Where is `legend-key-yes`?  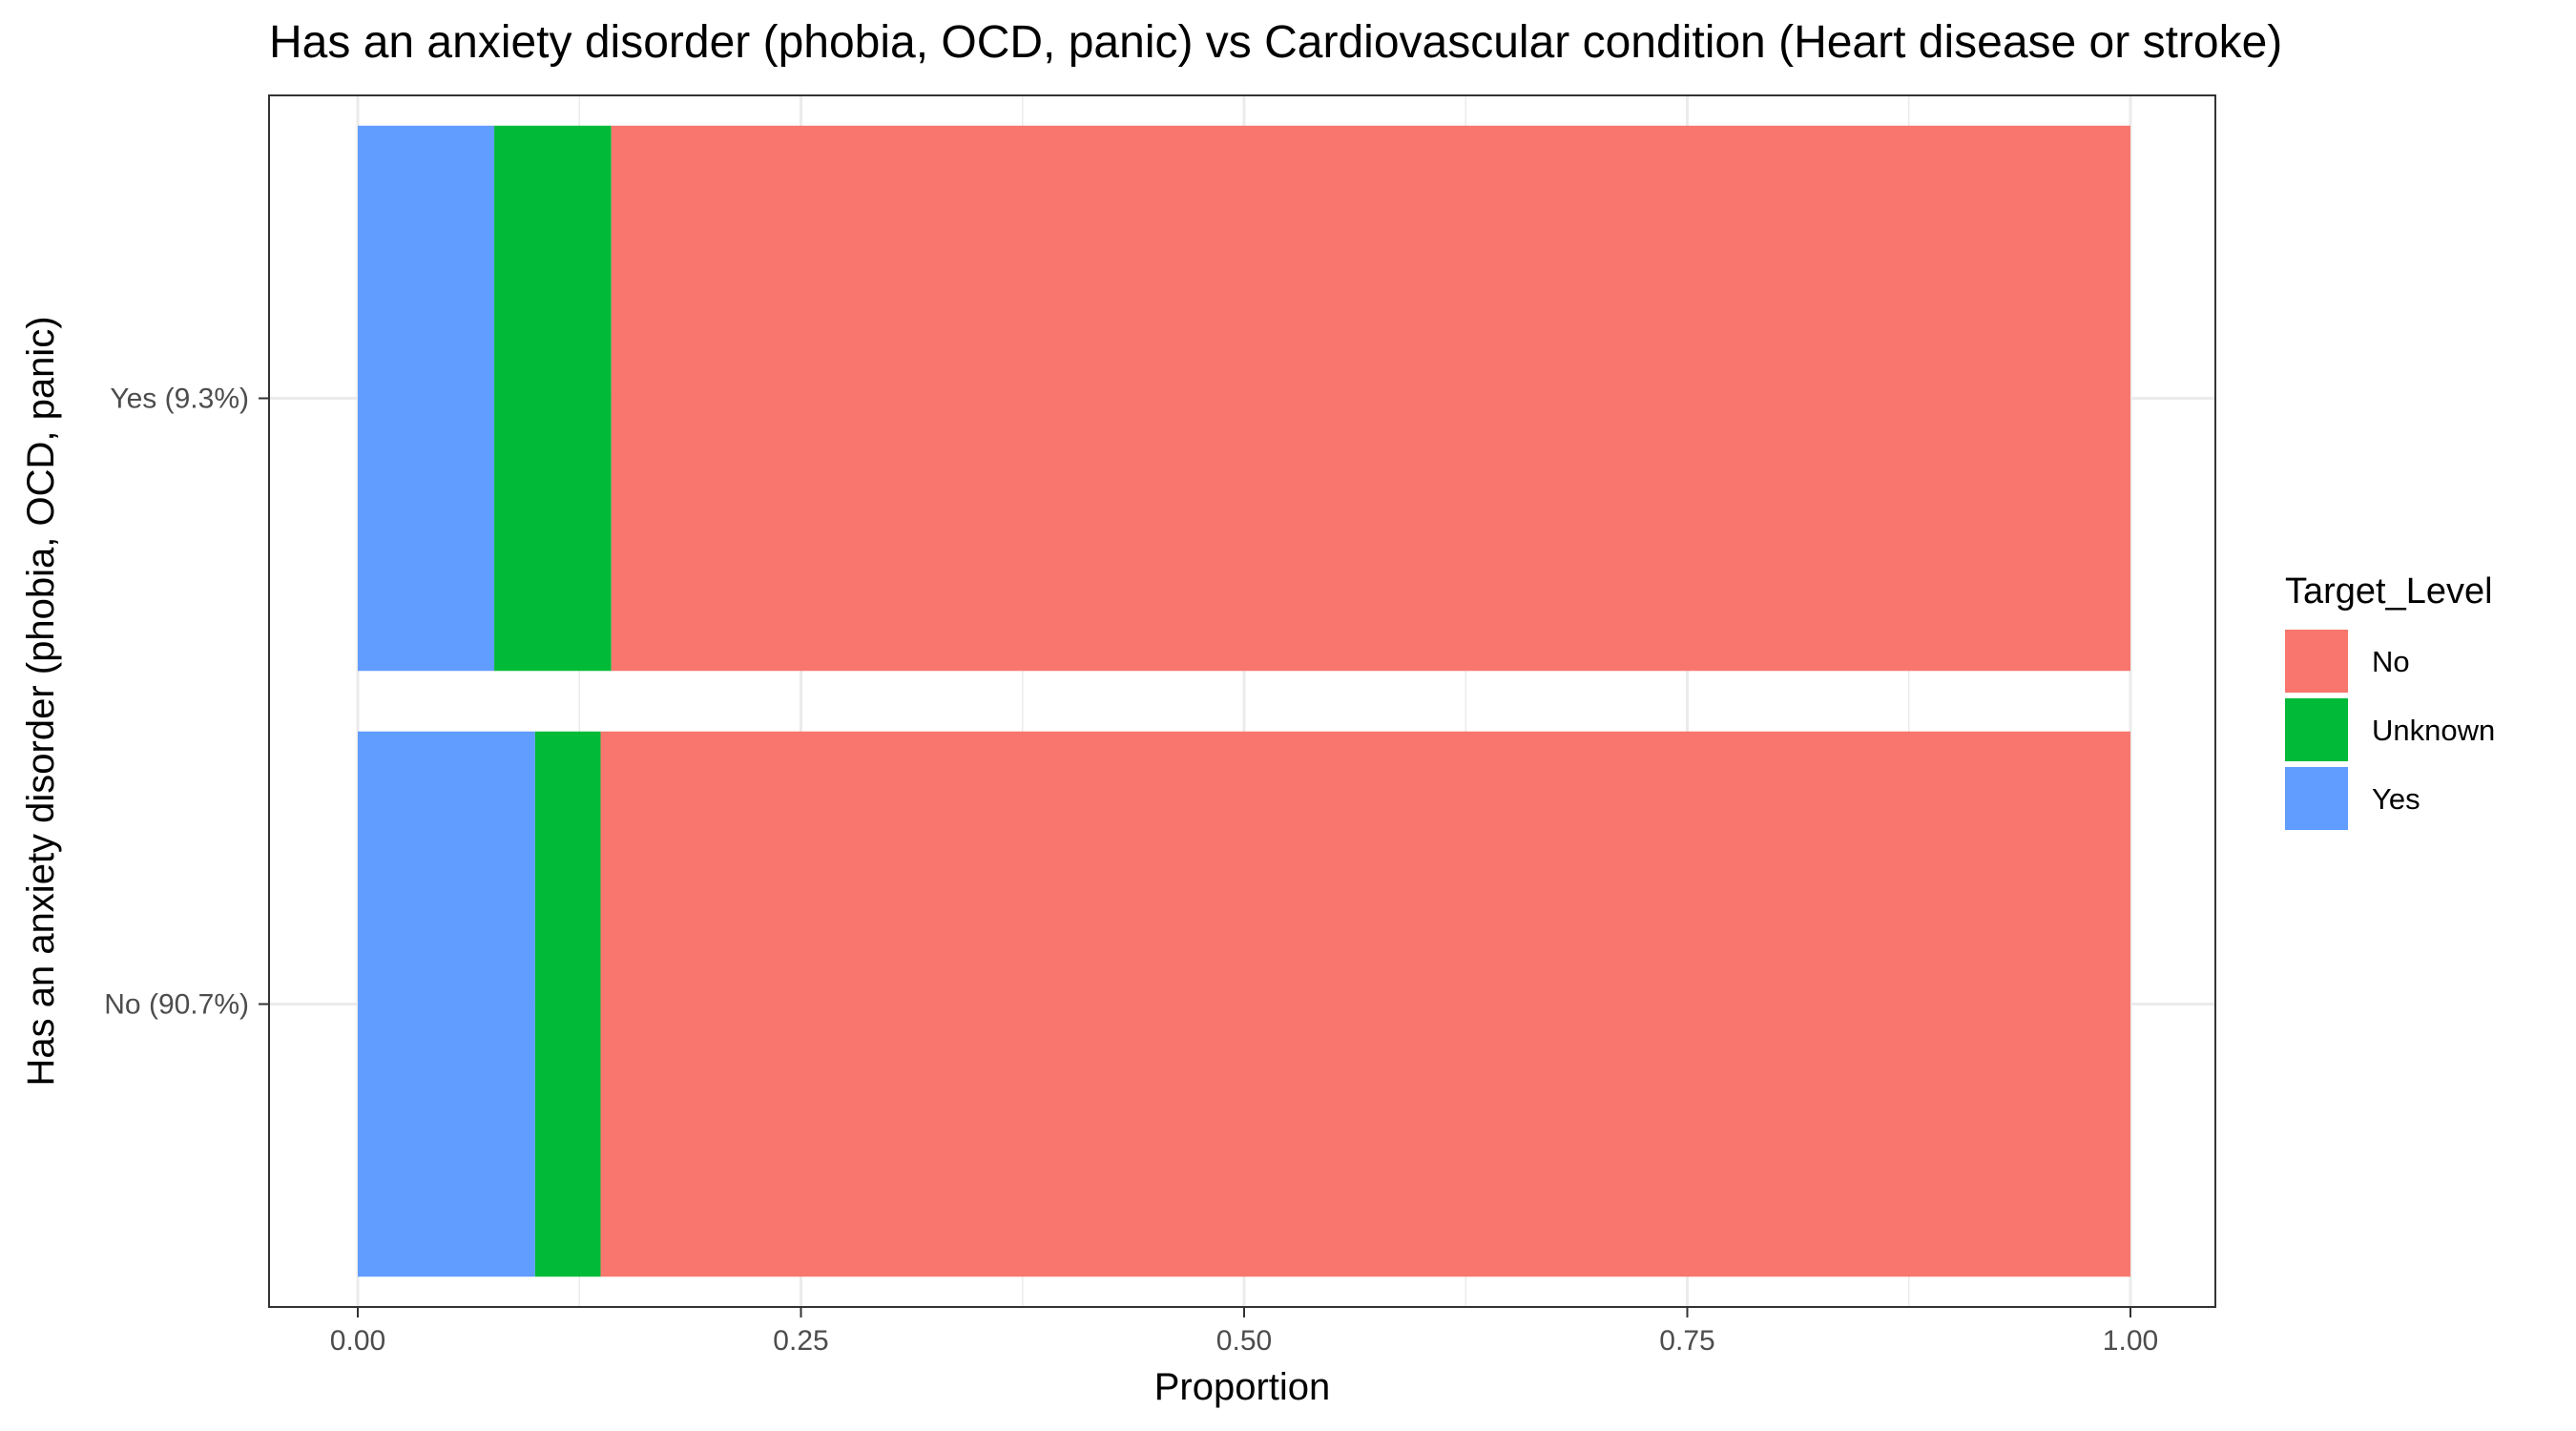 legend-key-yes is located at coordinates (2316, 798).